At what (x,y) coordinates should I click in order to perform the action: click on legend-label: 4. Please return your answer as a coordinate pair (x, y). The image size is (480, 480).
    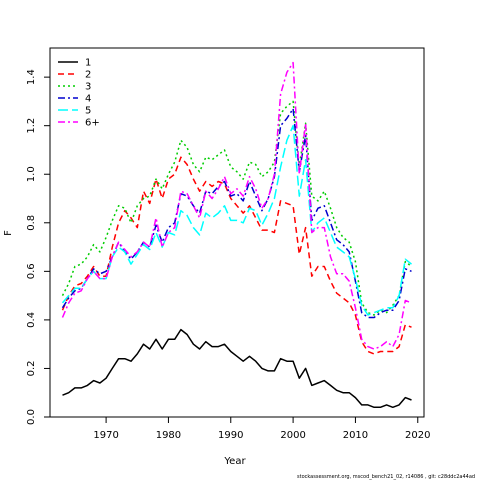
    Looking at the image, I should click on (88, 99).